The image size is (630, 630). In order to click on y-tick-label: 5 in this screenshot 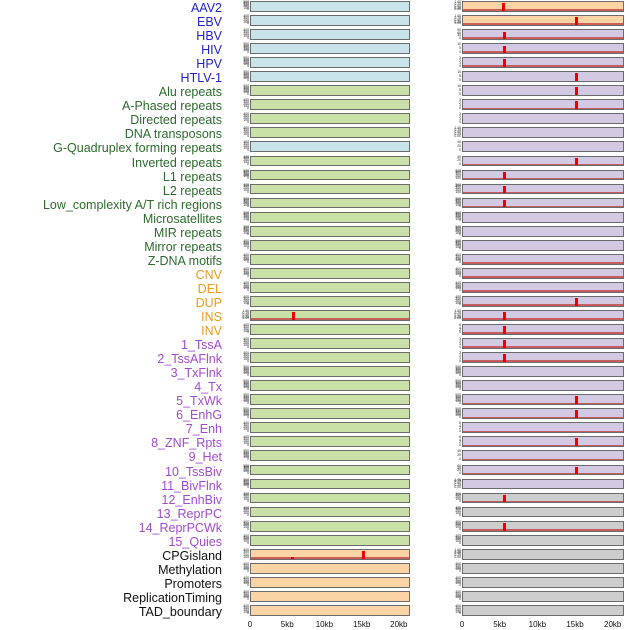, I will do `click(460, 47)`.